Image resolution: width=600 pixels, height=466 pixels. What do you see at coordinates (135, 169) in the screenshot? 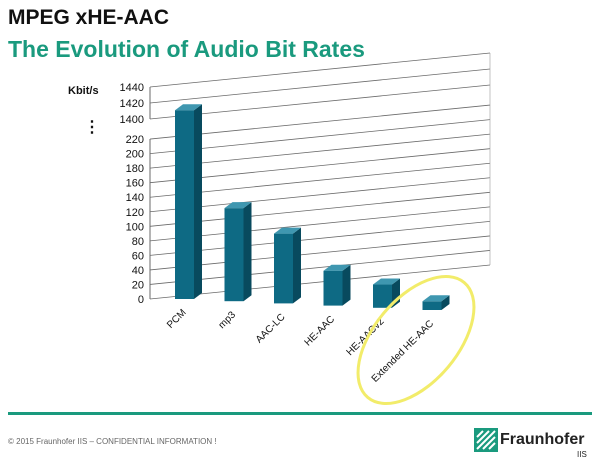
I see `y-tick-label: 180` at bounding box center [135, 169].